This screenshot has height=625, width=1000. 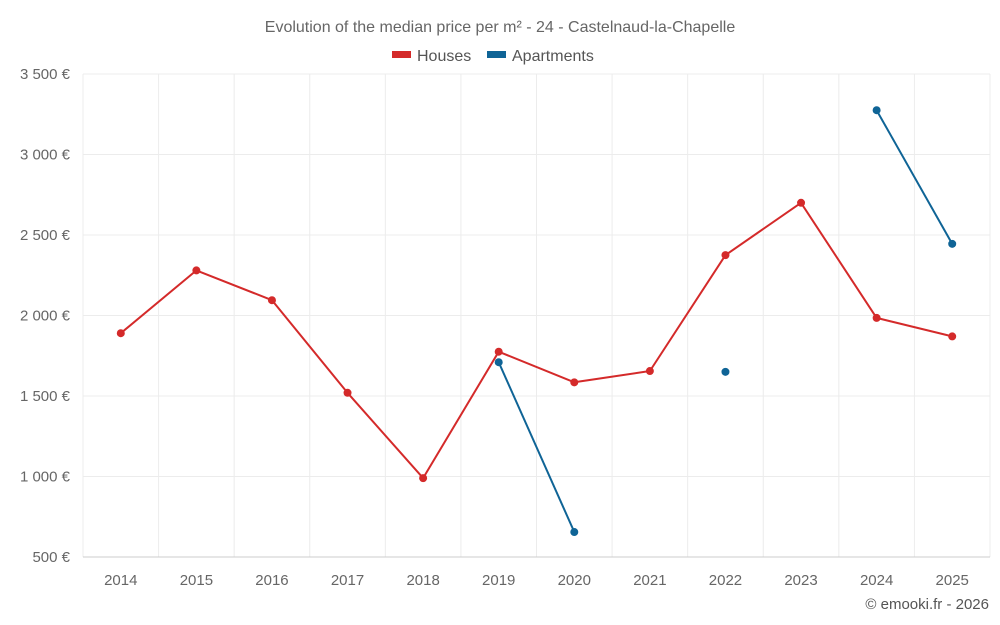 What do you see at coordinates (196, 580) in the screenshot?
I see `x-tick-label: 2015` at bounding box center [196, 580].